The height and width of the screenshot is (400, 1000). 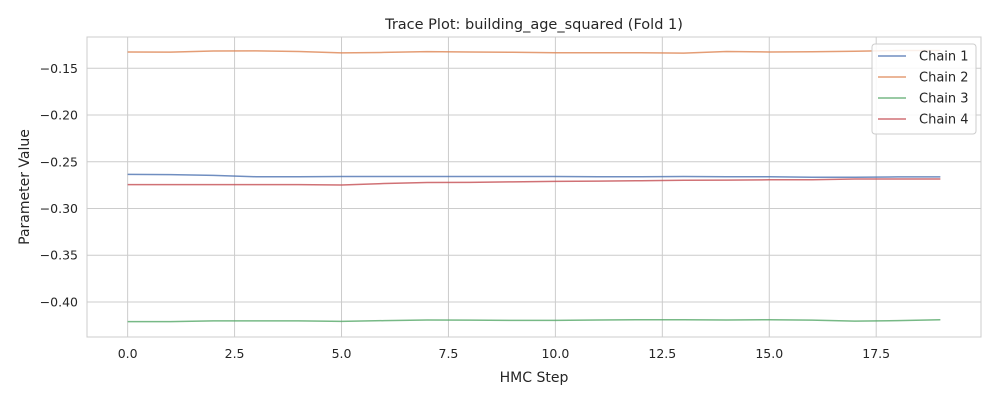 What do you see at coordinates (944, 120) in the screenshot?
I see `legend-label: Chain 4` at bounding box center [944, 120].